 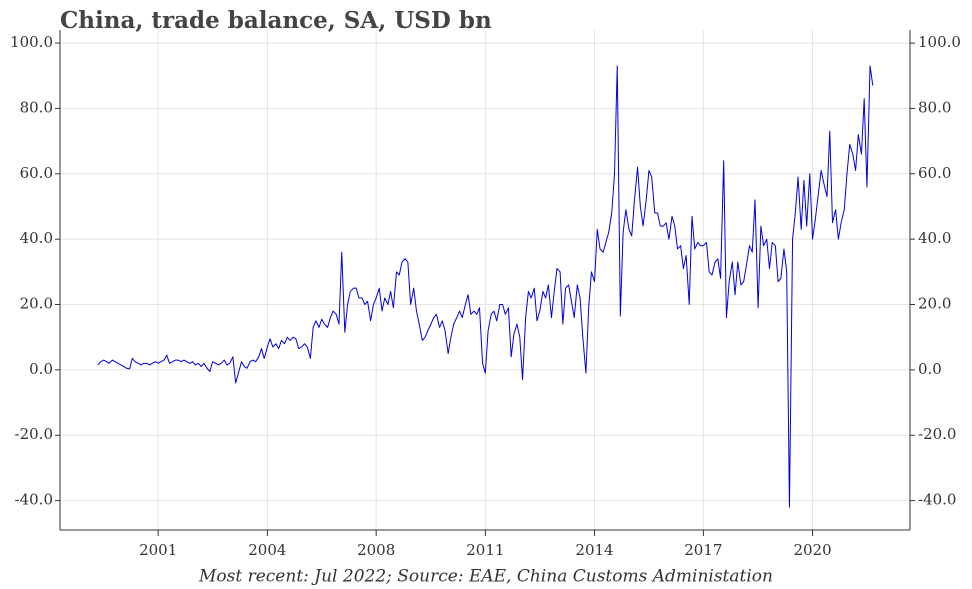 What do you see at coordinates (158, 550) in the screenshot?
I see `x-tick-label: 2001` at bounding box center [158, 550].